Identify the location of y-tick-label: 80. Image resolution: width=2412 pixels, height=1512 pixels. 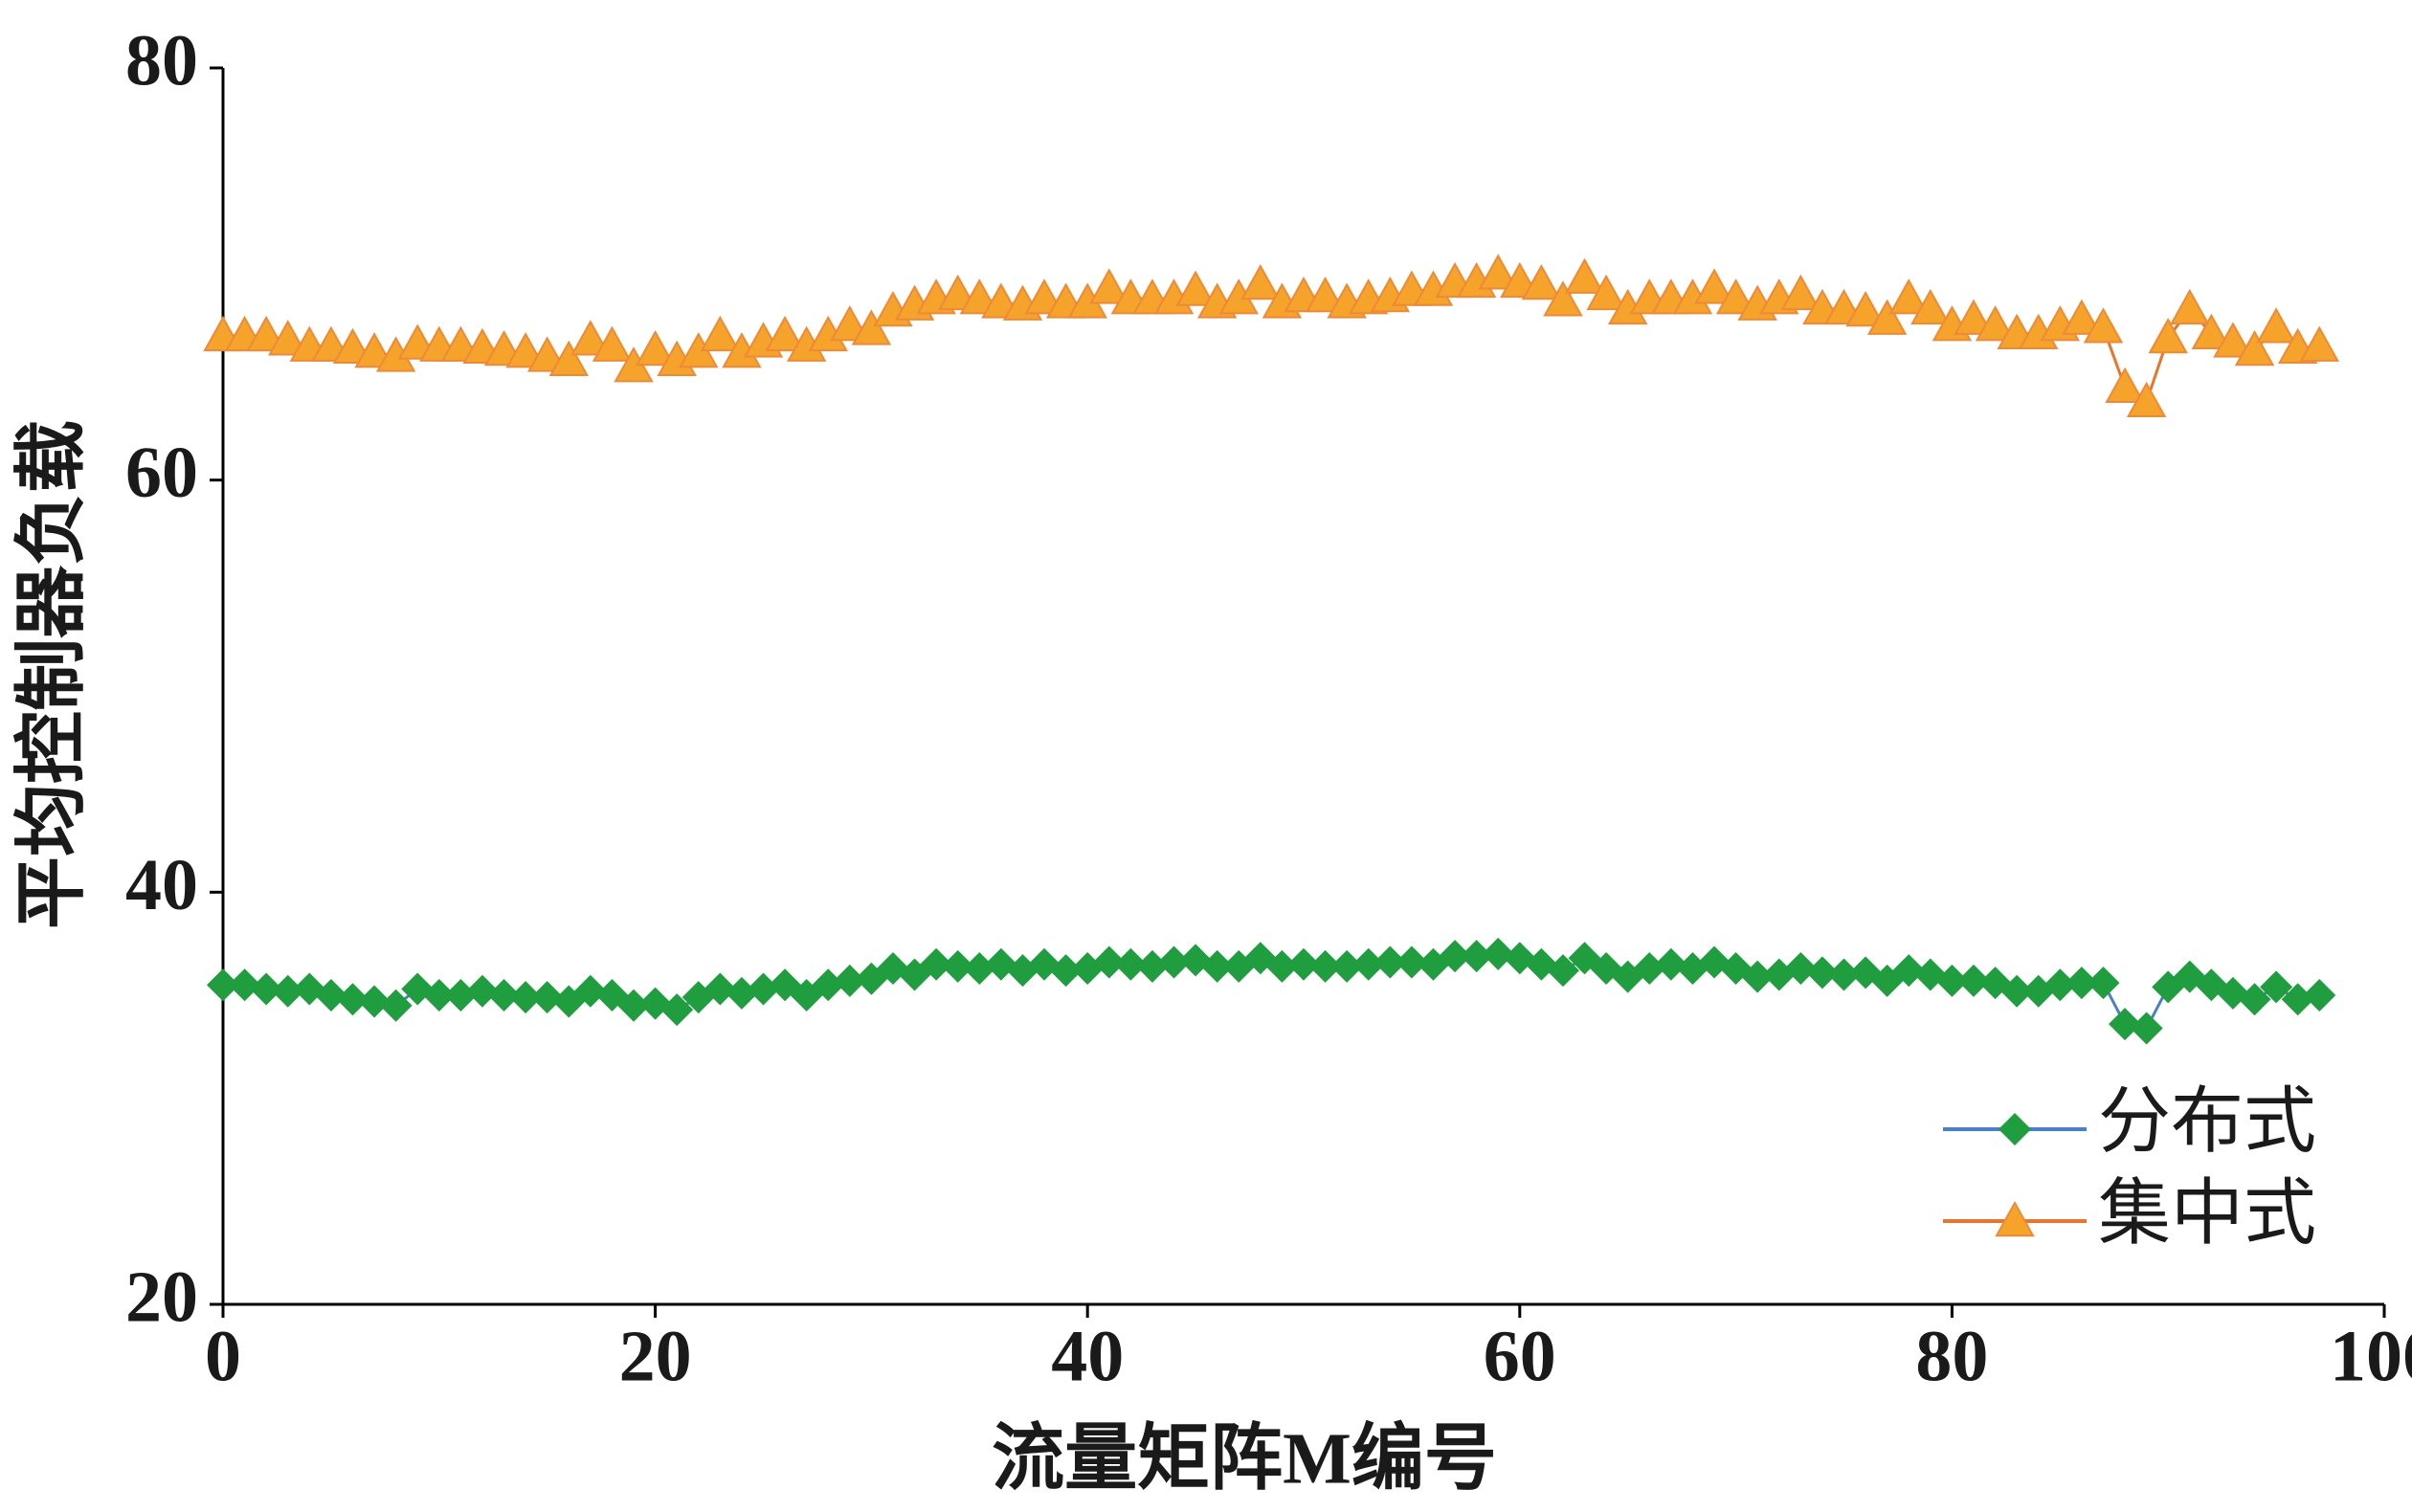
(161, 60).